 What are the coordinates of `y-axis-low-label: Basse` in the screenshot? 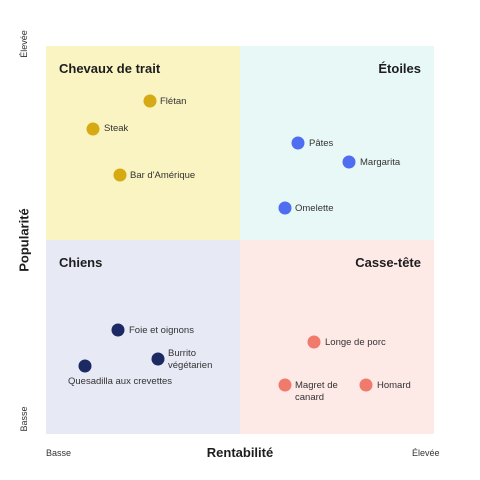 It's located at (24, 419).